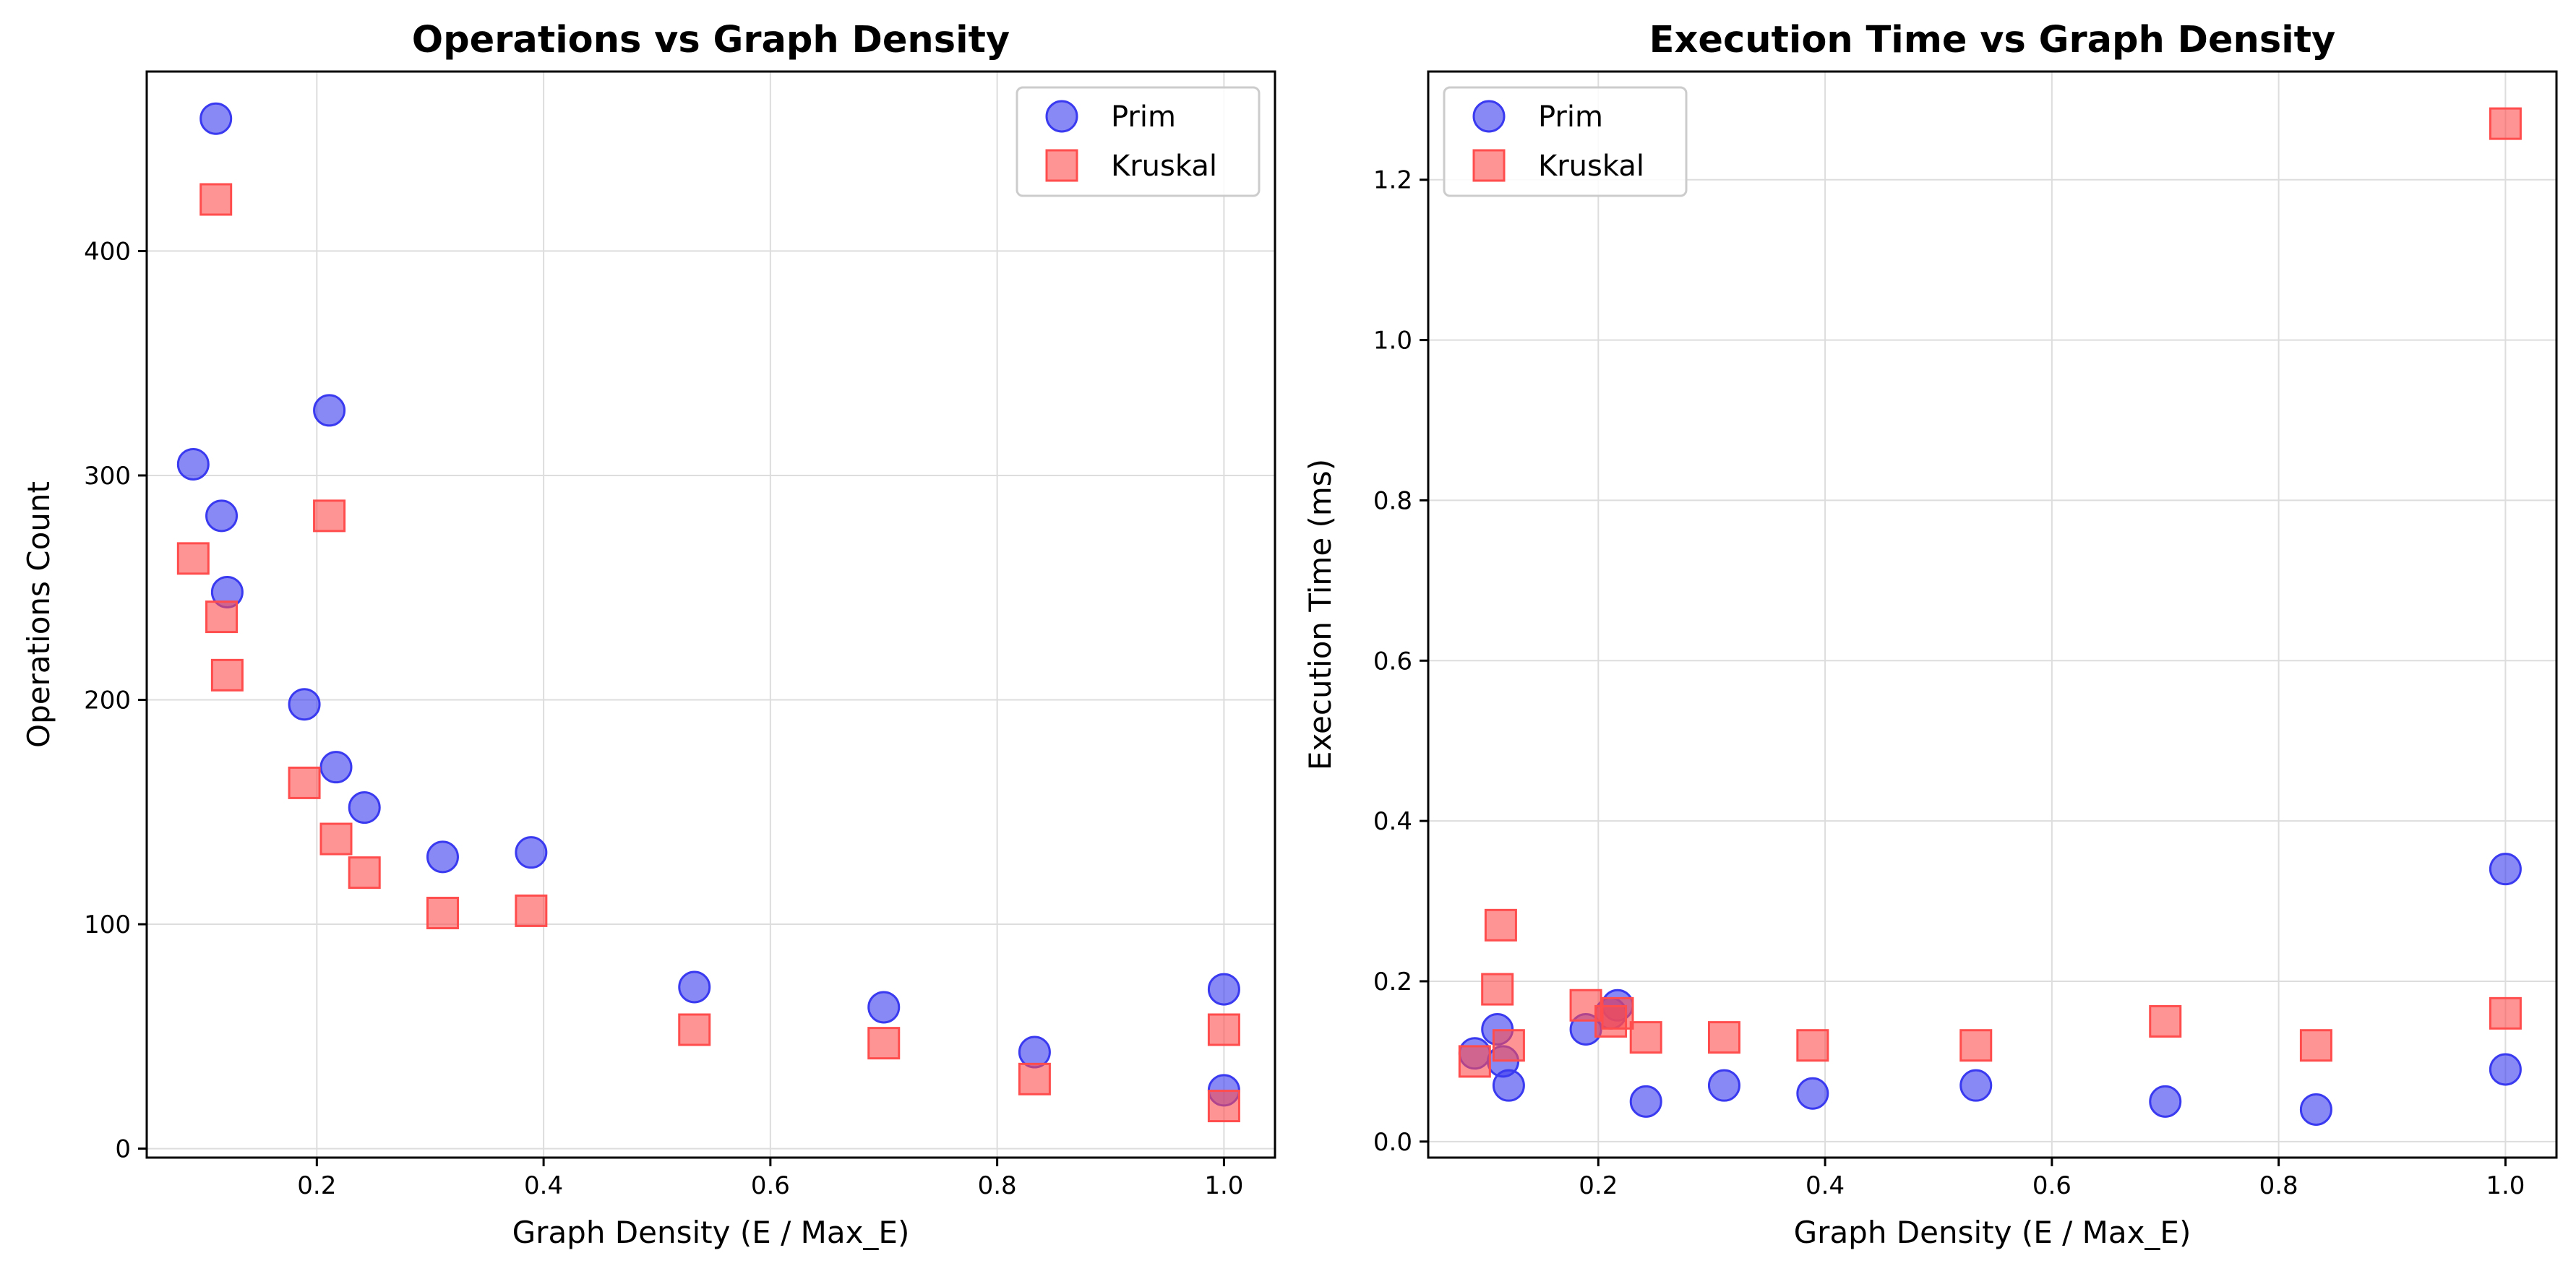  What do you see at coordinates (711, 40) in the screenshot?
I see `chart-title: Operations vs Graph Density` at bounding box center [711, 40].